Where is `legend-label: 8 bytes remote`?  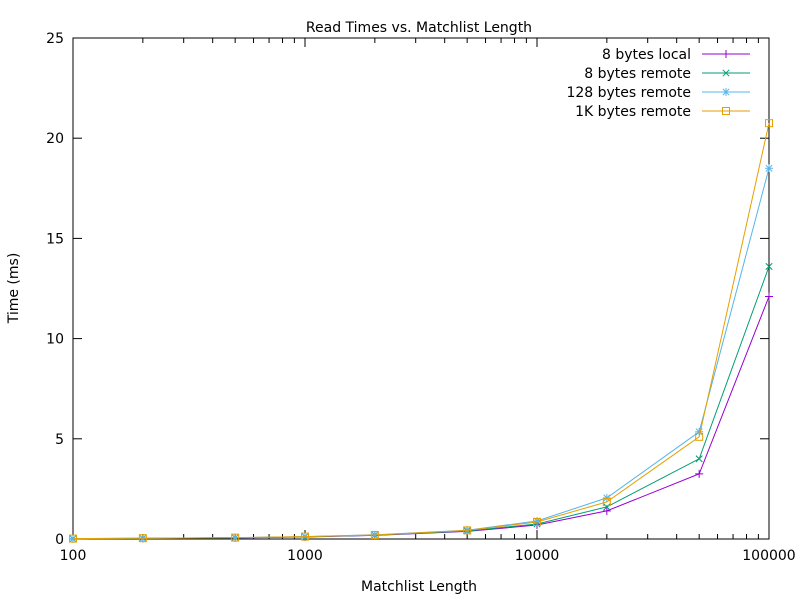
legend-label: 8 bytes remote is located at coordinates (637, 74).